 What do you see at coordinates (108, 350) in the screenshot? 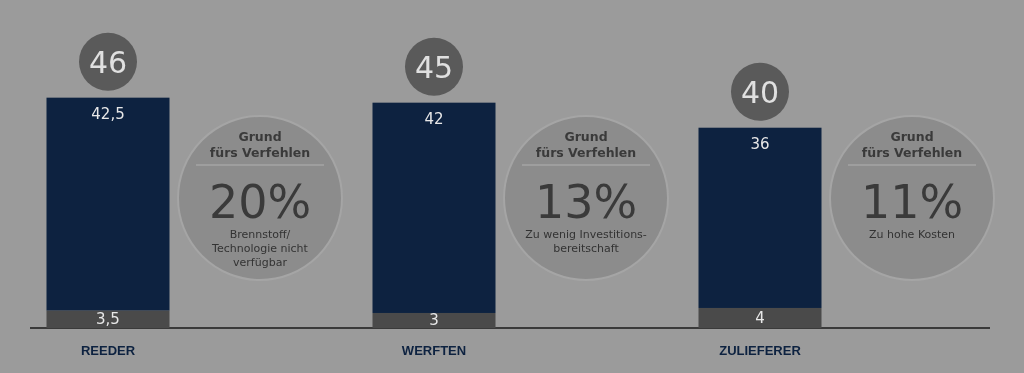
I see `x-tick-label: REEDER` at bounding box center [108, 350].